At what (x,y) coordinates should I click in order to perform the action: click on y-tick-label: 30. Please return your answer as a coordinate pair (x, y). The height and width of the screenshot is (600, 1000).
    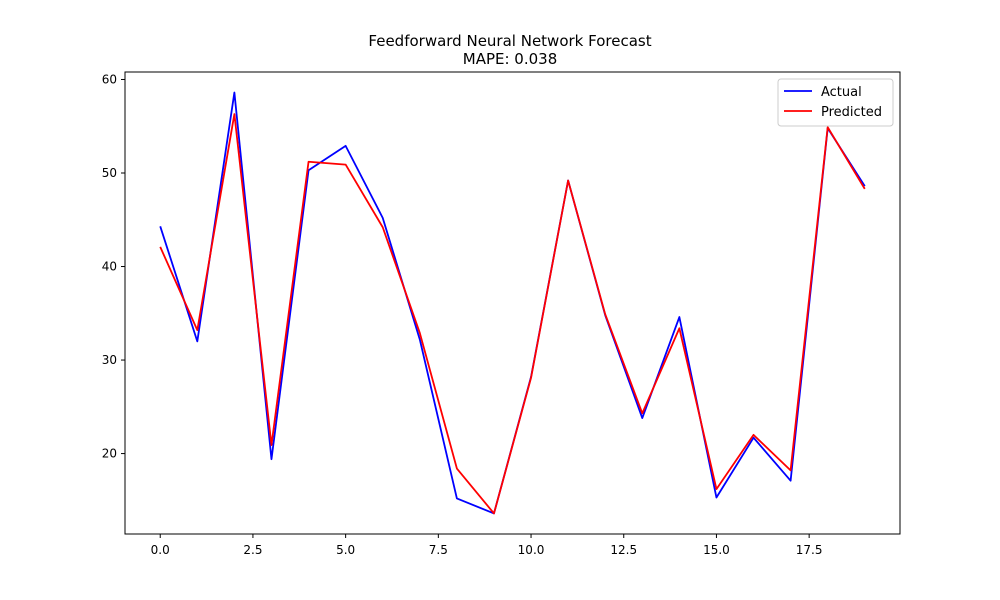
    Looking at the image, I should click on (109, 360).